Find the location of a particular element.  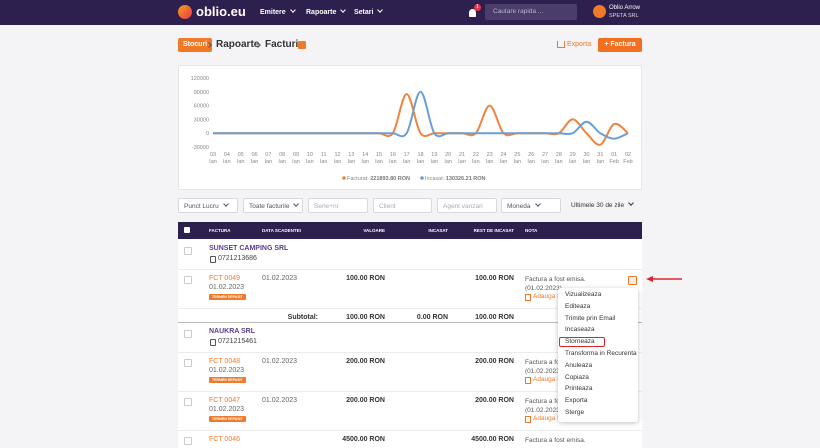

subtotal-value: 100.00 RON is located at coordinates (365, 317).